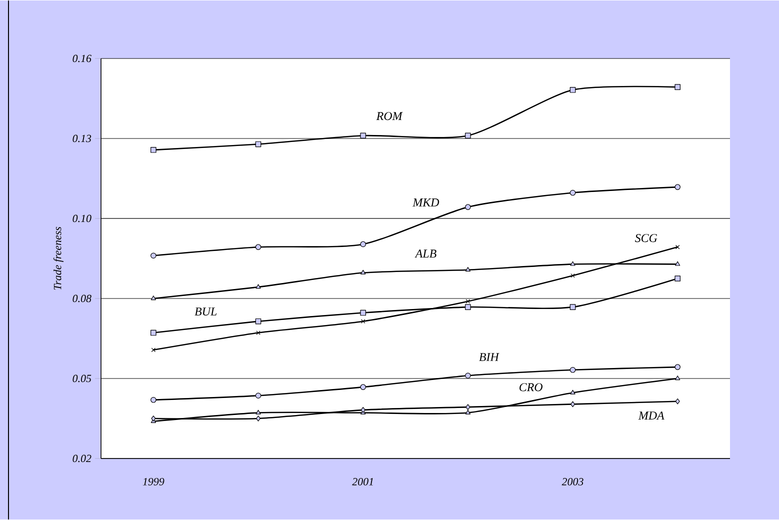 The image size is (779, 520). What do you see at coordinates (82, 58) in the screenshot?
I see `y-tick-label: 0.16` at bounding box center [82, 58].